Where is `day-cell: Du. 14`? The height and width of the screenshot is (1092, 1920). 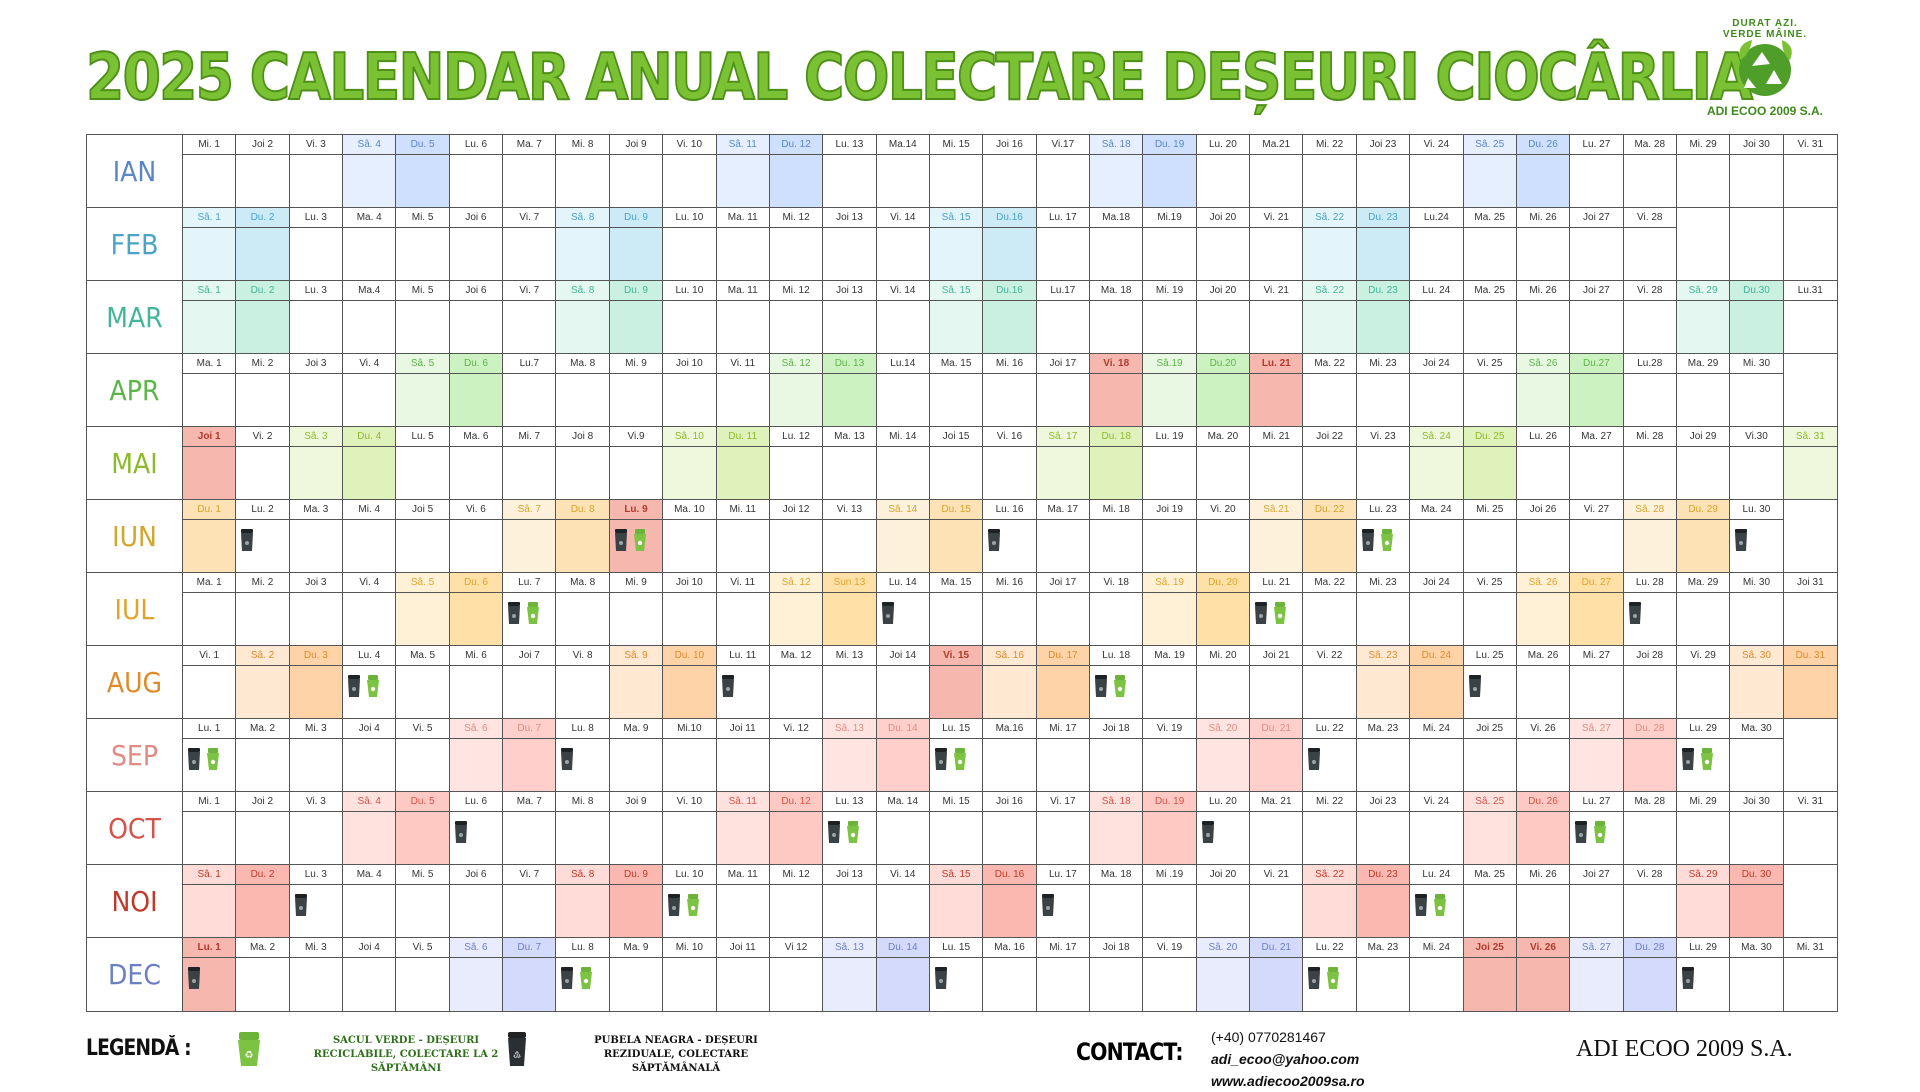 day-cell: Du. 14 is located at coordinates (903, 974).